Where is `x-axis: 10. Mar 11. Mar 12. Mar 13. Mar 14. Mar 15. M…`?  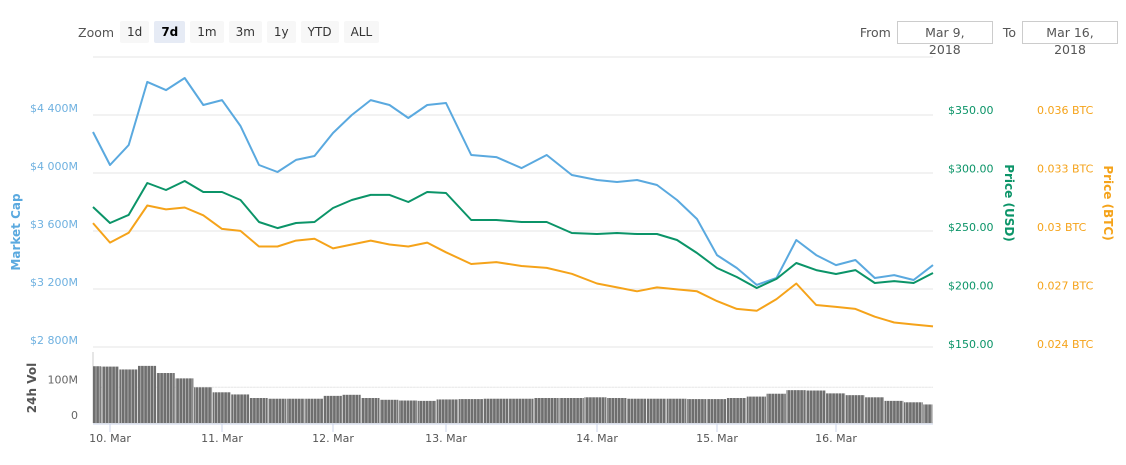
x-axis: 10. Mar 11. Mar 12. Mar 13. Mar 14. Mar 15. M… is located at coordinates (511, 434).